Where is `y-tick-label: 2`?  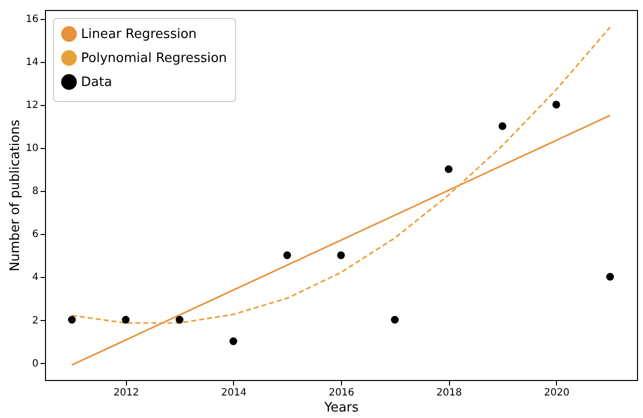 y-tick-label: 2 is located at coordinates (35, 320).